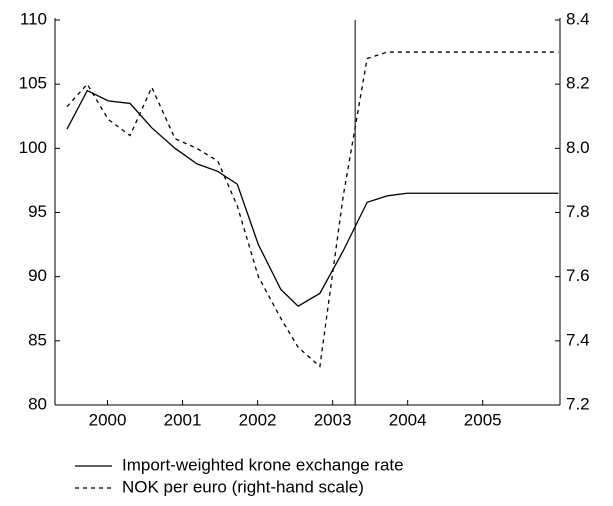 This screenshot has width=613, height=506. What do you see at coordinates (578, 18) in the screenshot?
I see `y2-tick-label: 8.4` at bounding box center [578, 18].